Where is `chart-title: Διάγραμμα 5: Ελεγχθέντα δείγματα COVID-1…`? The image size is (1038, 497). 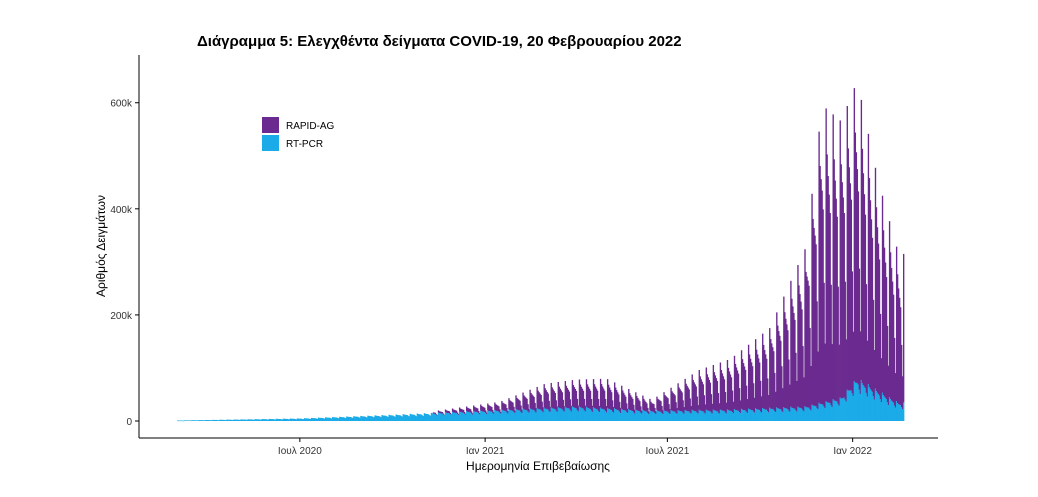
chart-title: Διάγραμμα 5: Ελεγχθέντα δείγματα COVID-1… is located at coordinates (439, 41).